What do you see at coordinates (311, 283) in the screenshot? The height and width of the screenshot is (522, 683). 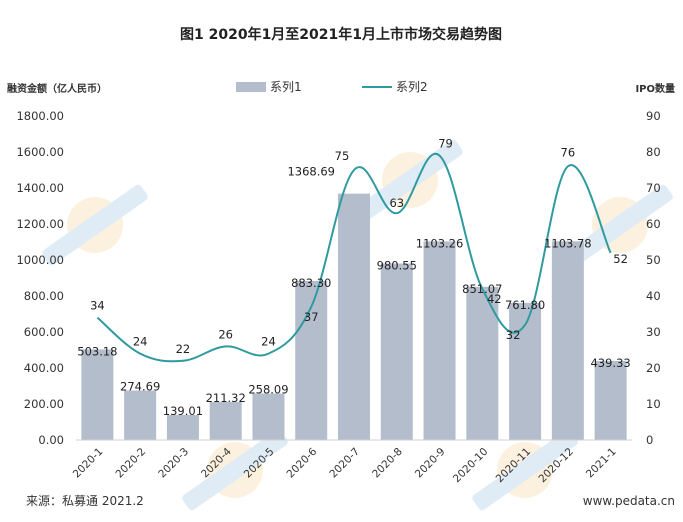 I see `bar-label-2020-6: 883.30` at bounding box center [311, 283].